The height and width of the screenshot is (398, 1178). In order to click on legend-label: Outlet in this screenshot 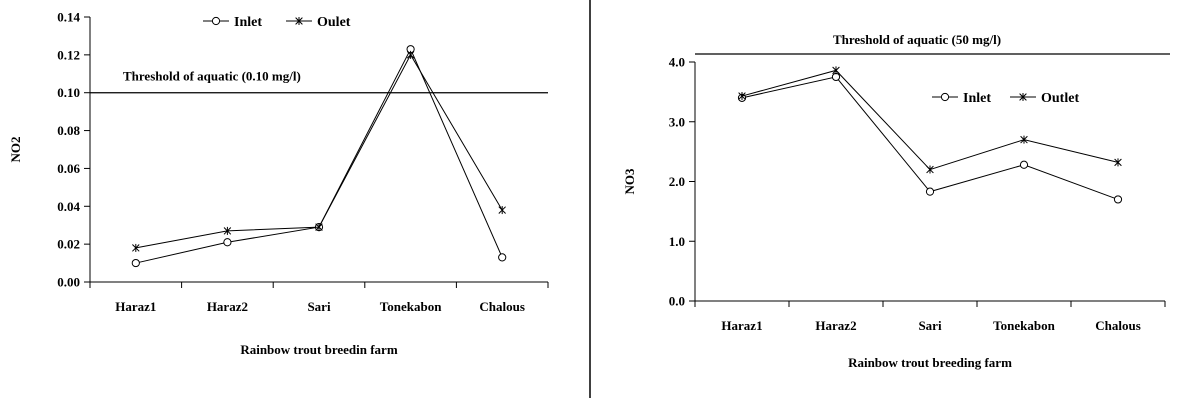, I will do `click(1060, 98)`.